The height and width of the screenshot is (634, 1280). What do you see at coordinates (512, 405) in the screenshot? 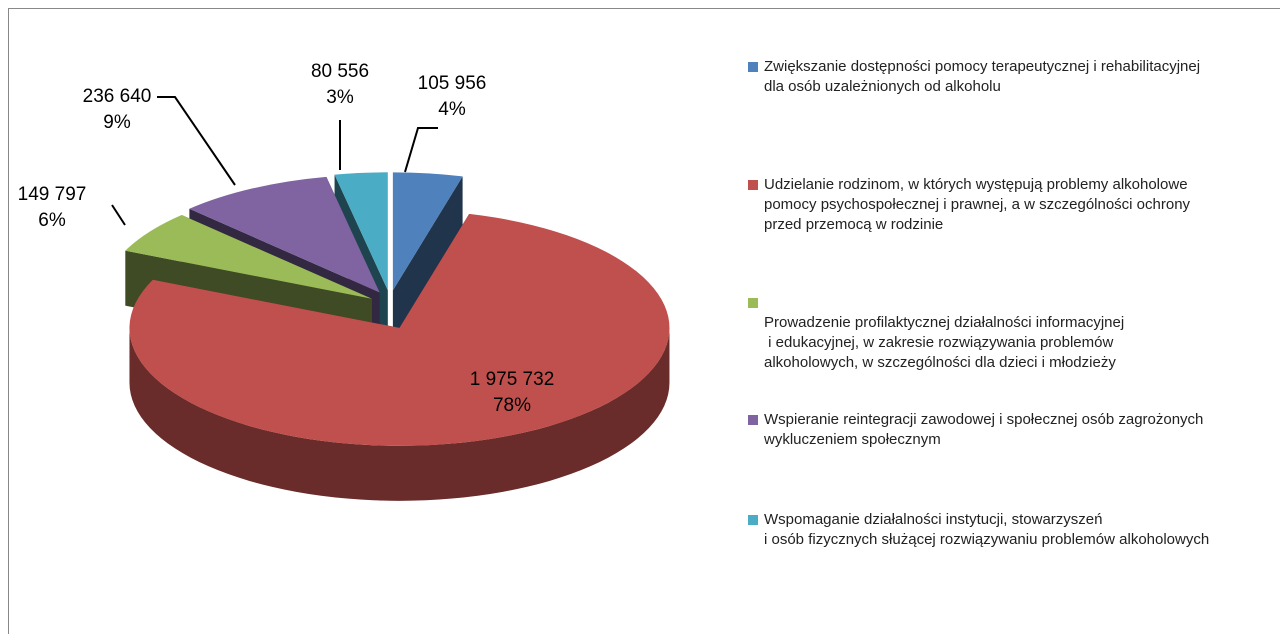
I see `data-percent-label: 78%` at bounding box center [512, 405].